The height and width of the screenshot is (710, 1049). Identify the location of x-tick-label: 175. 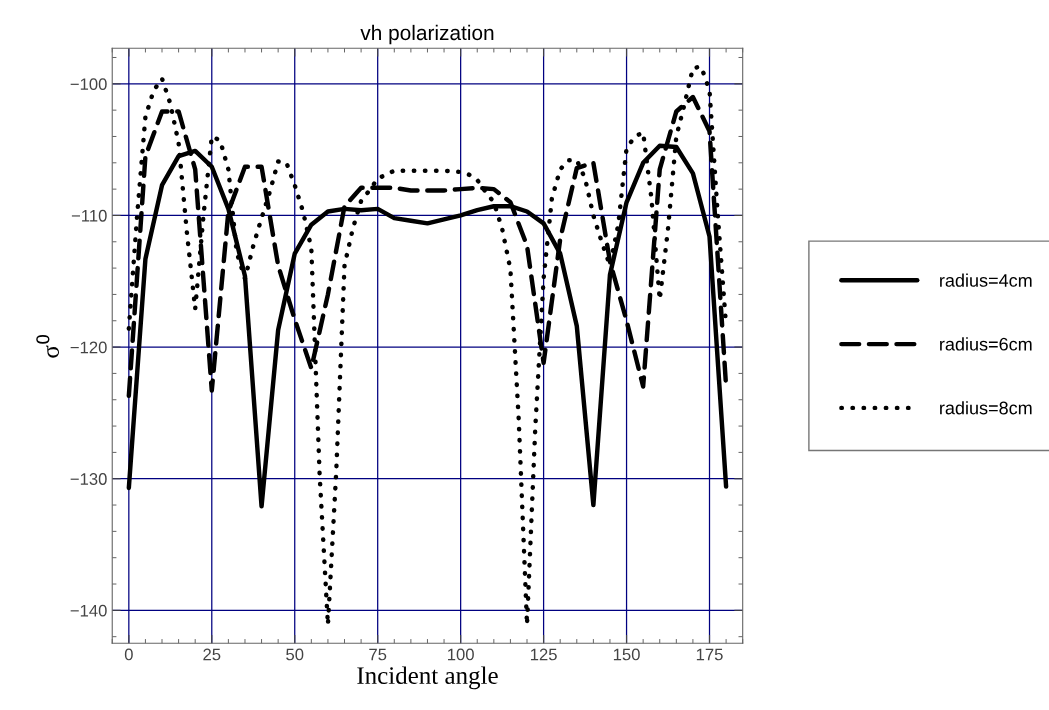
(709, 654).